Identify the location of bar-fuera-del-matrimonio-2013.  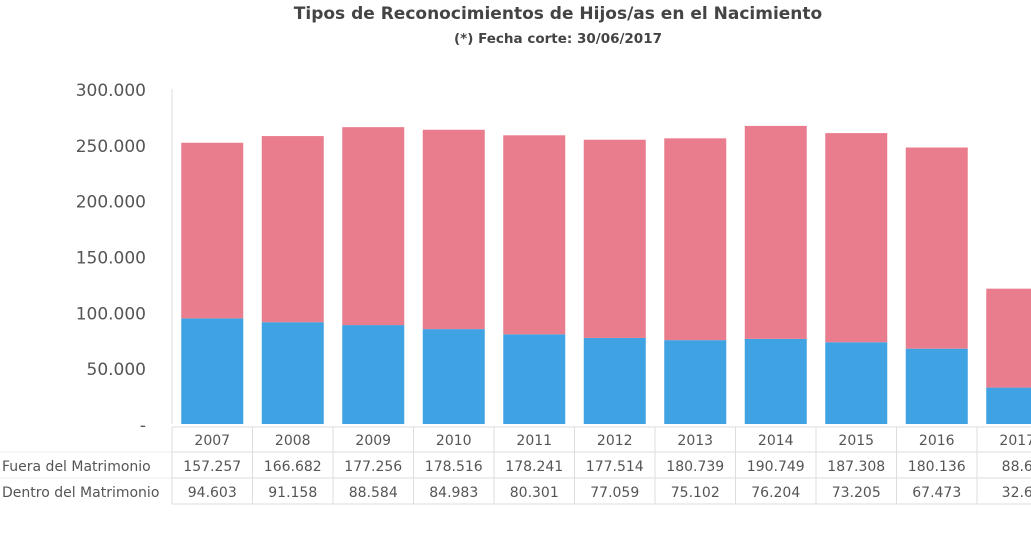
(695, 239).